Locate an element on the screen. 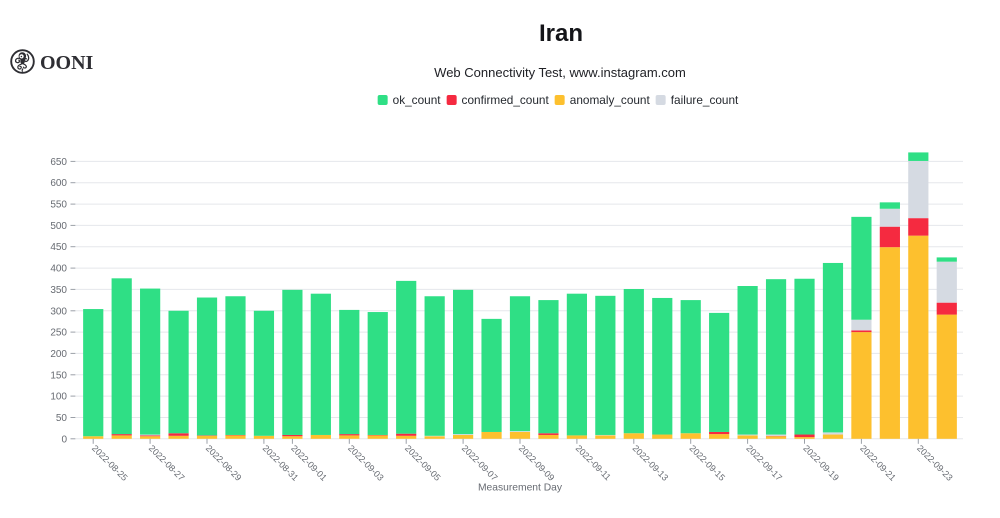  svg-text: 550 is located at coordinates (58, 205).